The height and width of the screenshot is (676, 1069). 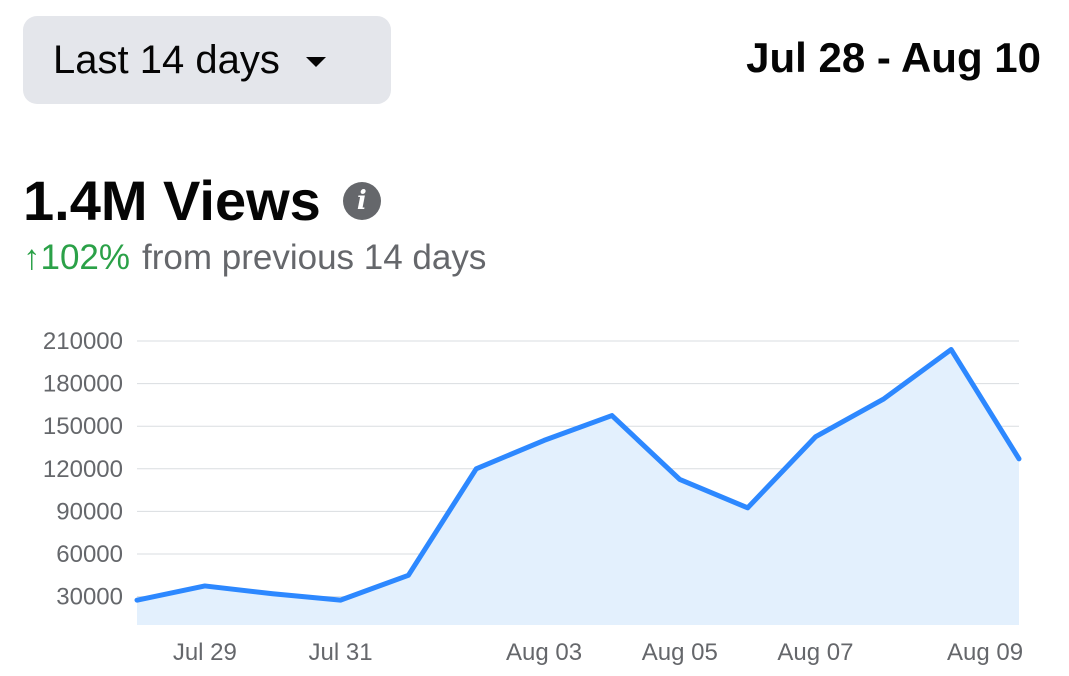 I want to click on y-tick-label: 210000, so click(x=83, y=341).